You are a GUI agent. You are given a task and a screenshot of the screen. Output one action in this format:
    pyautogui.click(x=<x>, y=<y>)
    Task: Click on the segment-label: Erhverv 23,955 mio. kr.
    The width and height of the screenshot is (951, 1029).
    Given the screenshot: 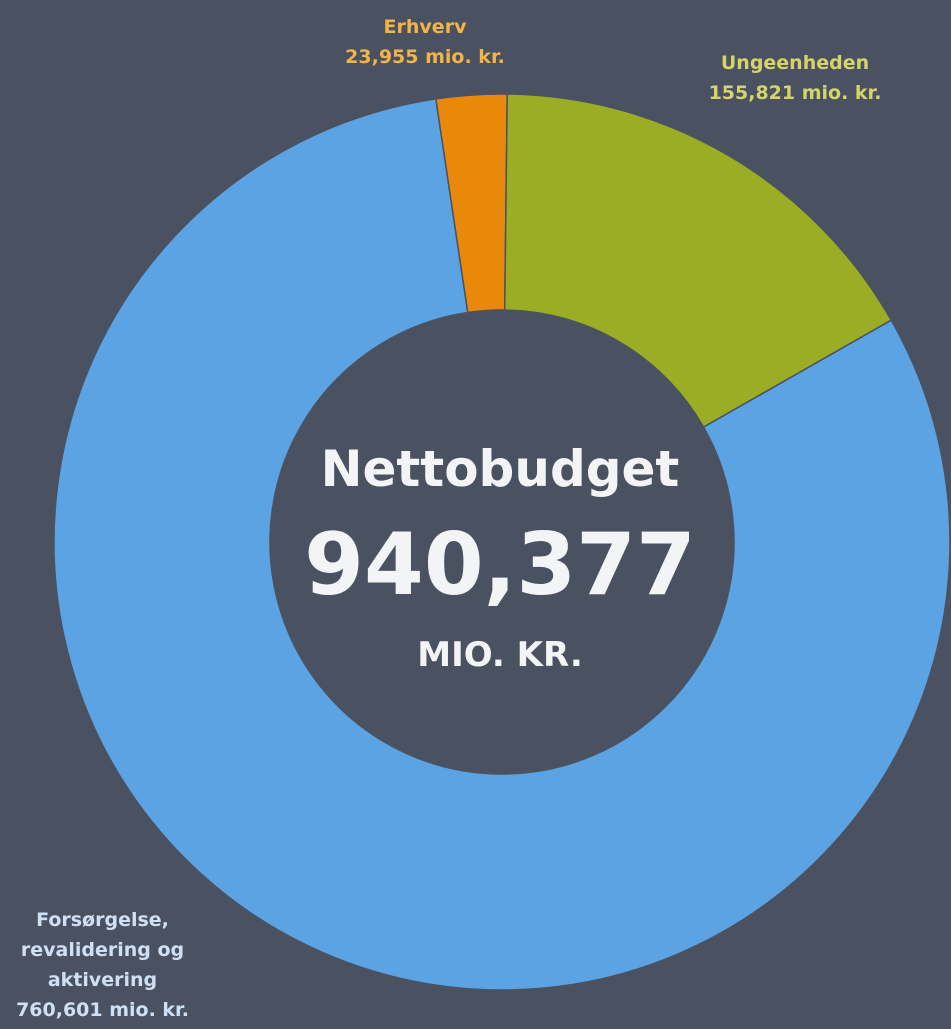 What is the action you would take?
    pyautogui.click(x=425, y=42)
    